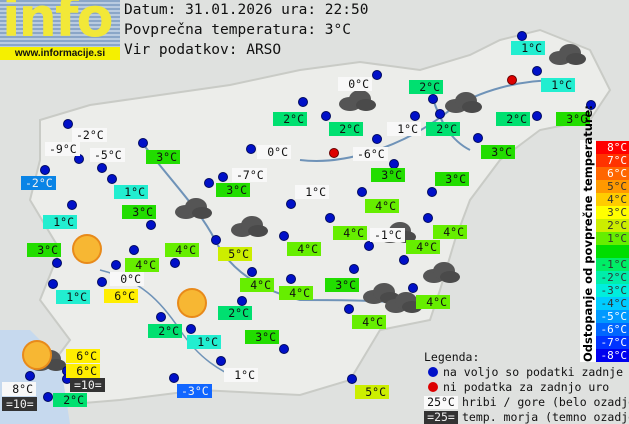  What do you see at coordinates (60, 30) in the screenshot?
I see `logo: info www.informacije.si` at bounding box center [60, 30].